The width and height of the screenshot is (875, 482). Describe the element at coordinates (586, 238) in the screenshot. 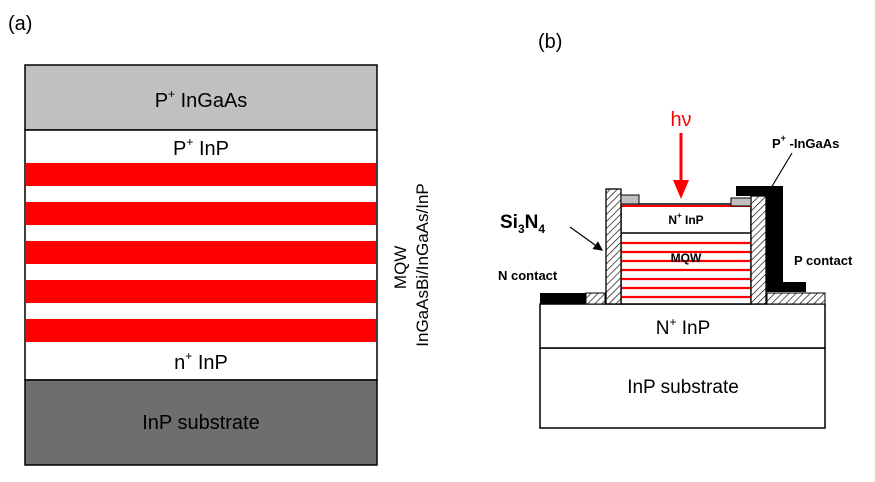

I see `si3n4-pointer` at that location.